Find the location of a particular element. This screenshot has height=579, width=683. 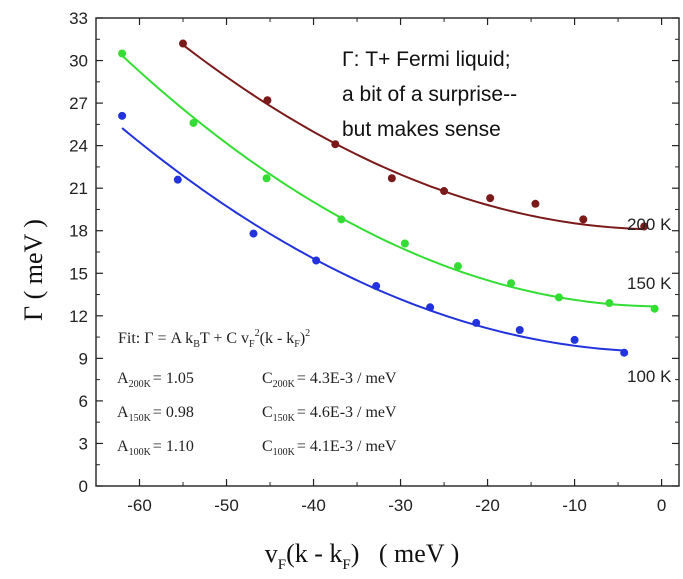

series-label-150k: 150 K is located at coordinates (649, 283).